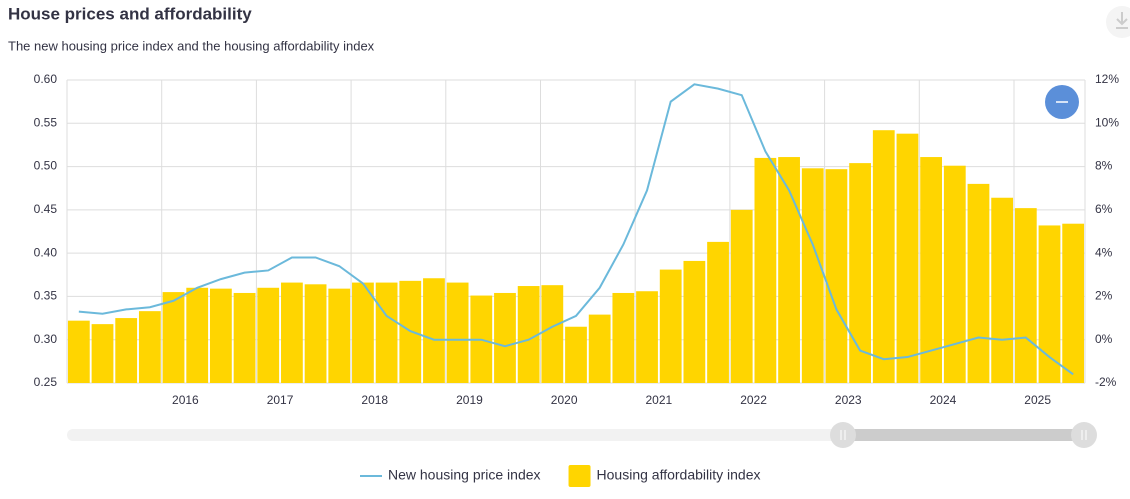  What do you see at coordinates (753, 400) in the screenshot?
I see `x-tick-label: 2022` at bounding box center [753, 400].